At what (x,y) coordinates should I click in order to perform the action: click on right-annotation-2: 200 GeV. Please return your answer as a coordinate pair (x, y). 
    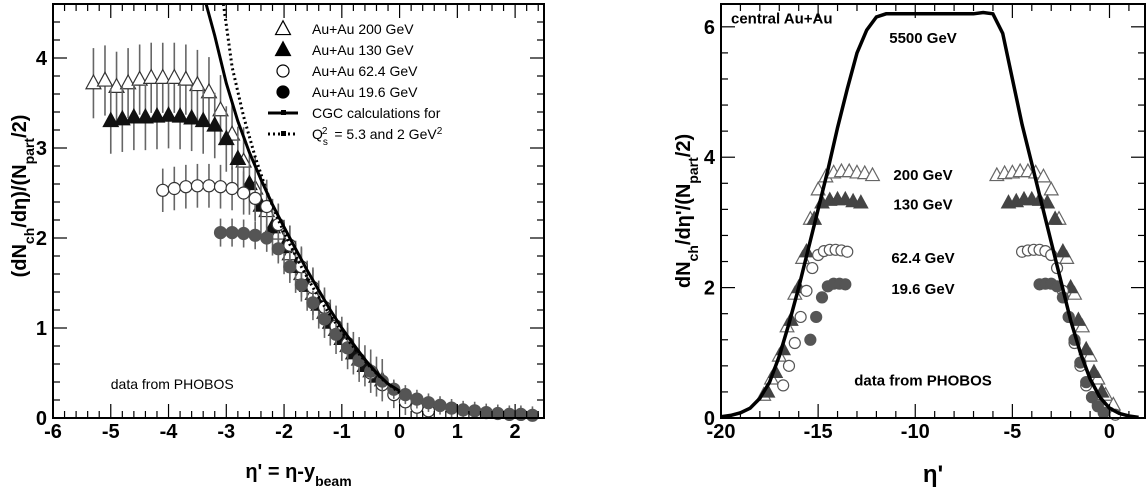
    Looking at the image, I should click on (922, 175).